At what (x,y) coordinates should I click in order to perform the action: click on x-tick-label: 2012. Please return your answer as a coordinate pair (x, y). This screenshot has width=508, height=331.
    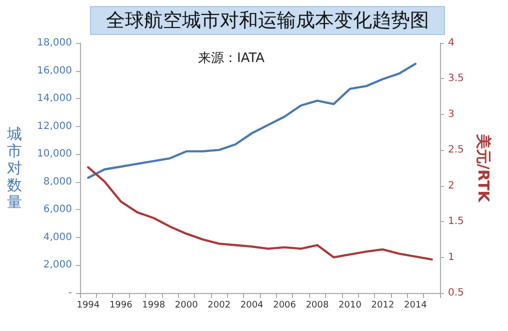
    Looking at the image, I should click on (382, 305).